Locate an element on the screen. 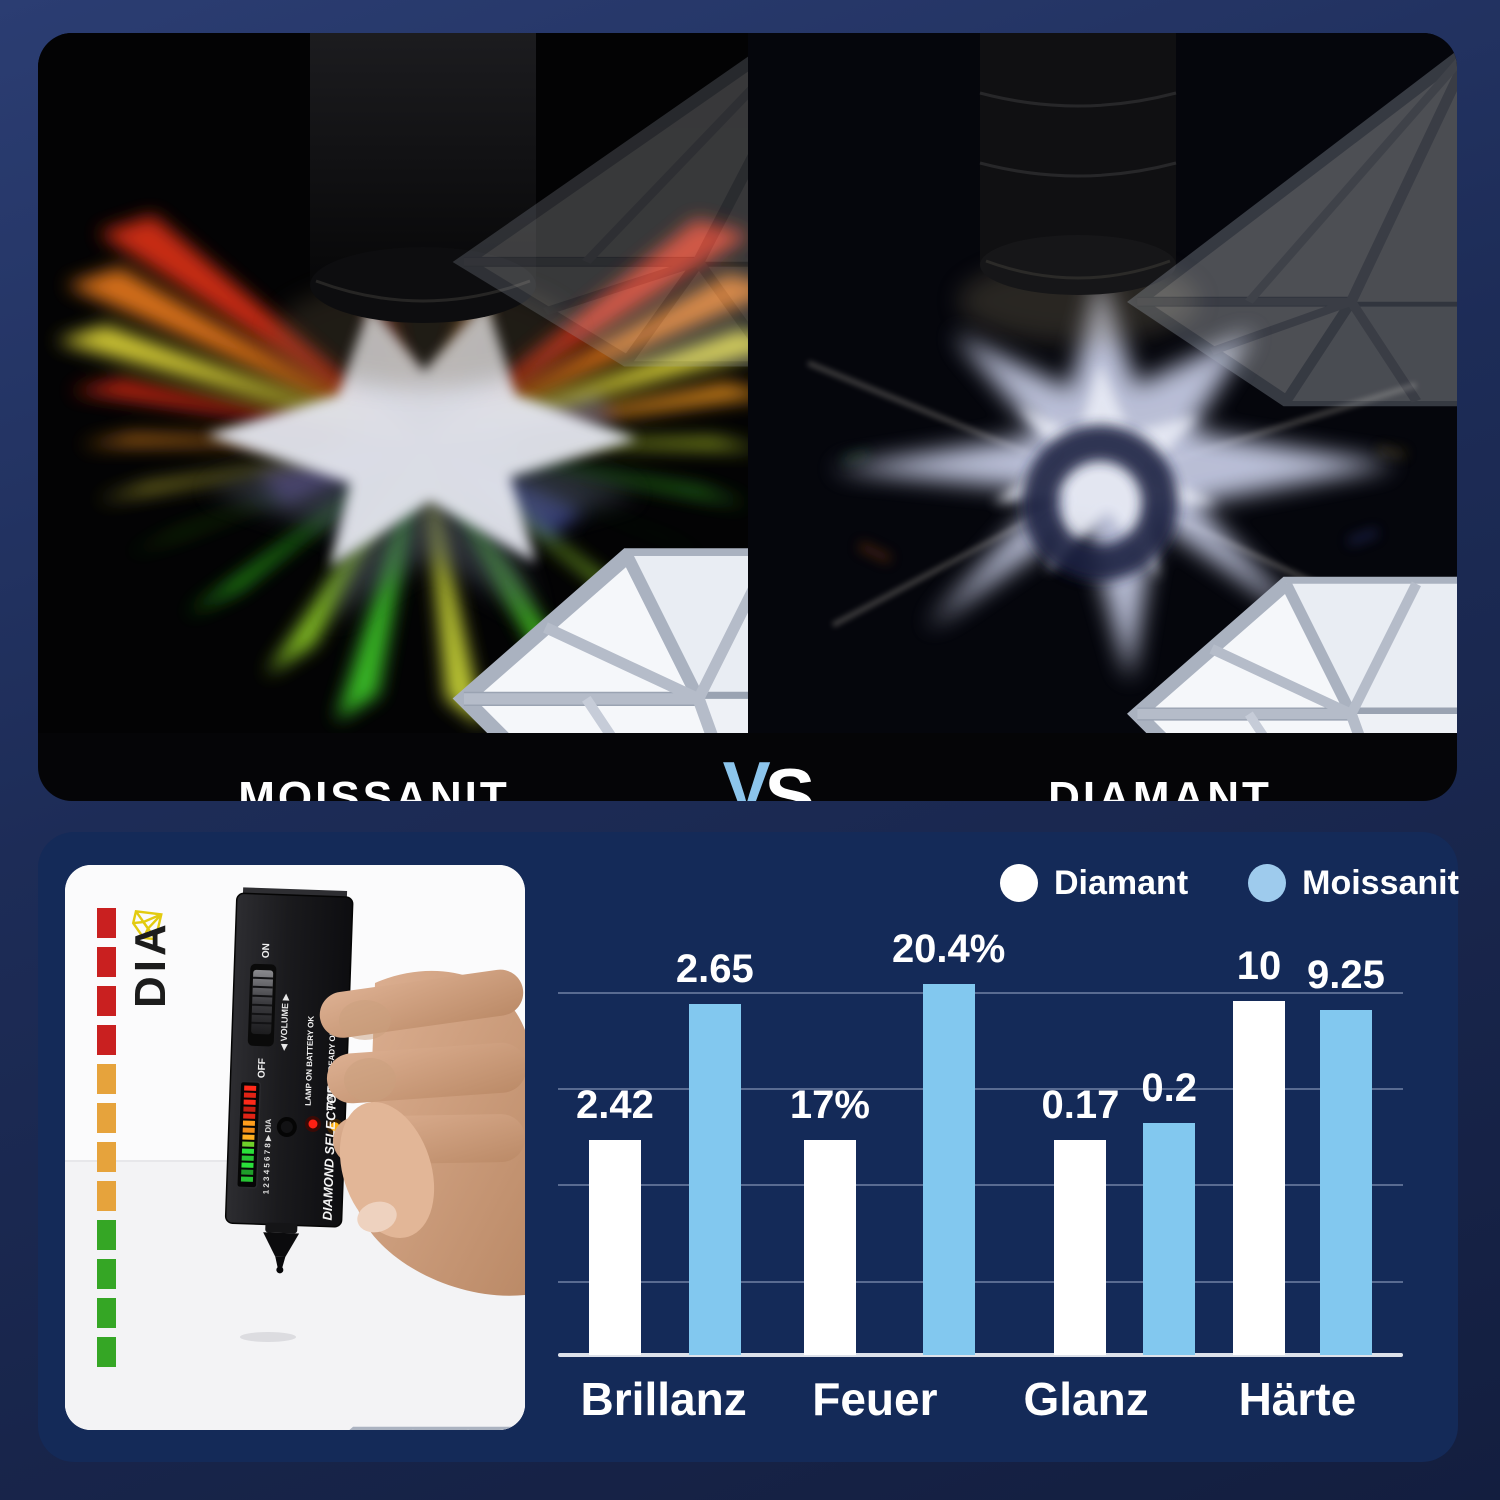  value-label-diamant-brillanz: 2.42 is located at coordinates (615, 1105).